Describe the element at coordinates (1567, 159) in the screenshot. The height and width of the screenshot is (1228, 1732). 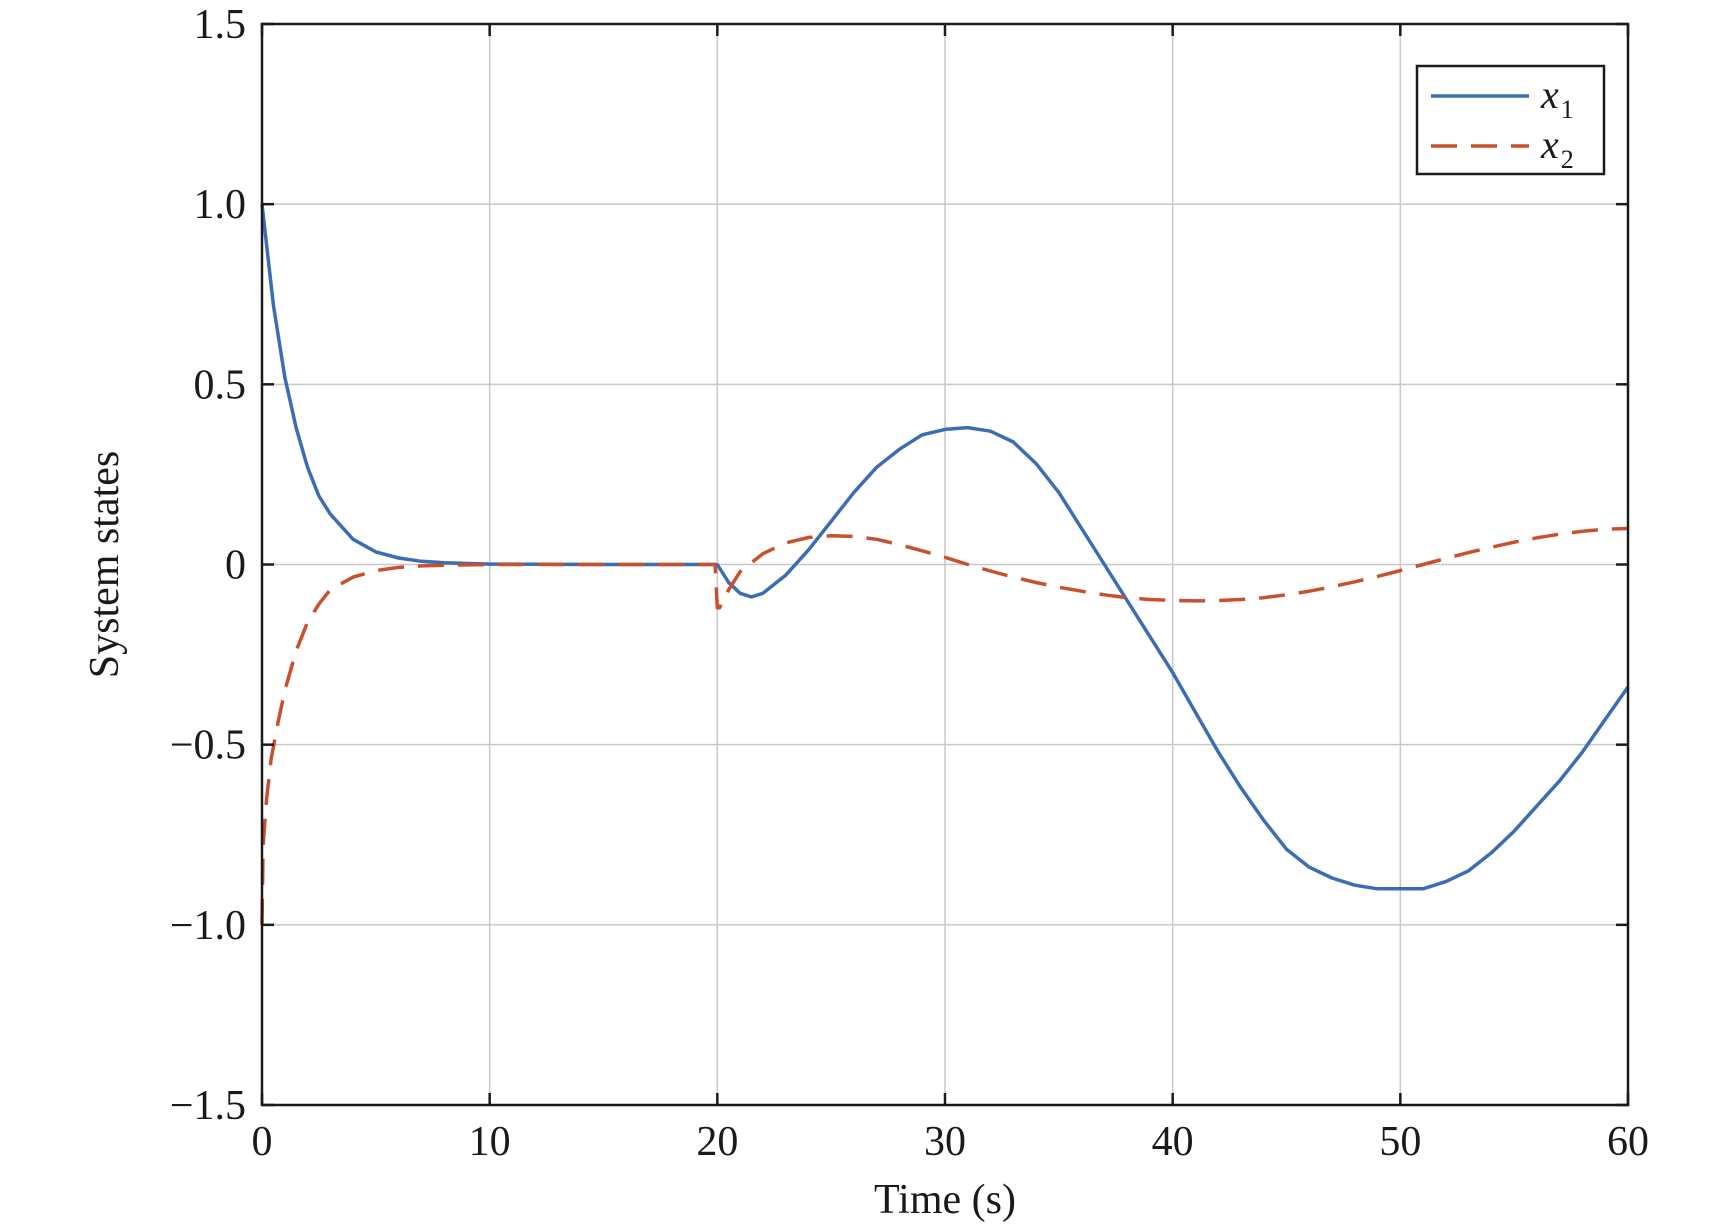
I see `legend-label-subscript: 2` at that location.